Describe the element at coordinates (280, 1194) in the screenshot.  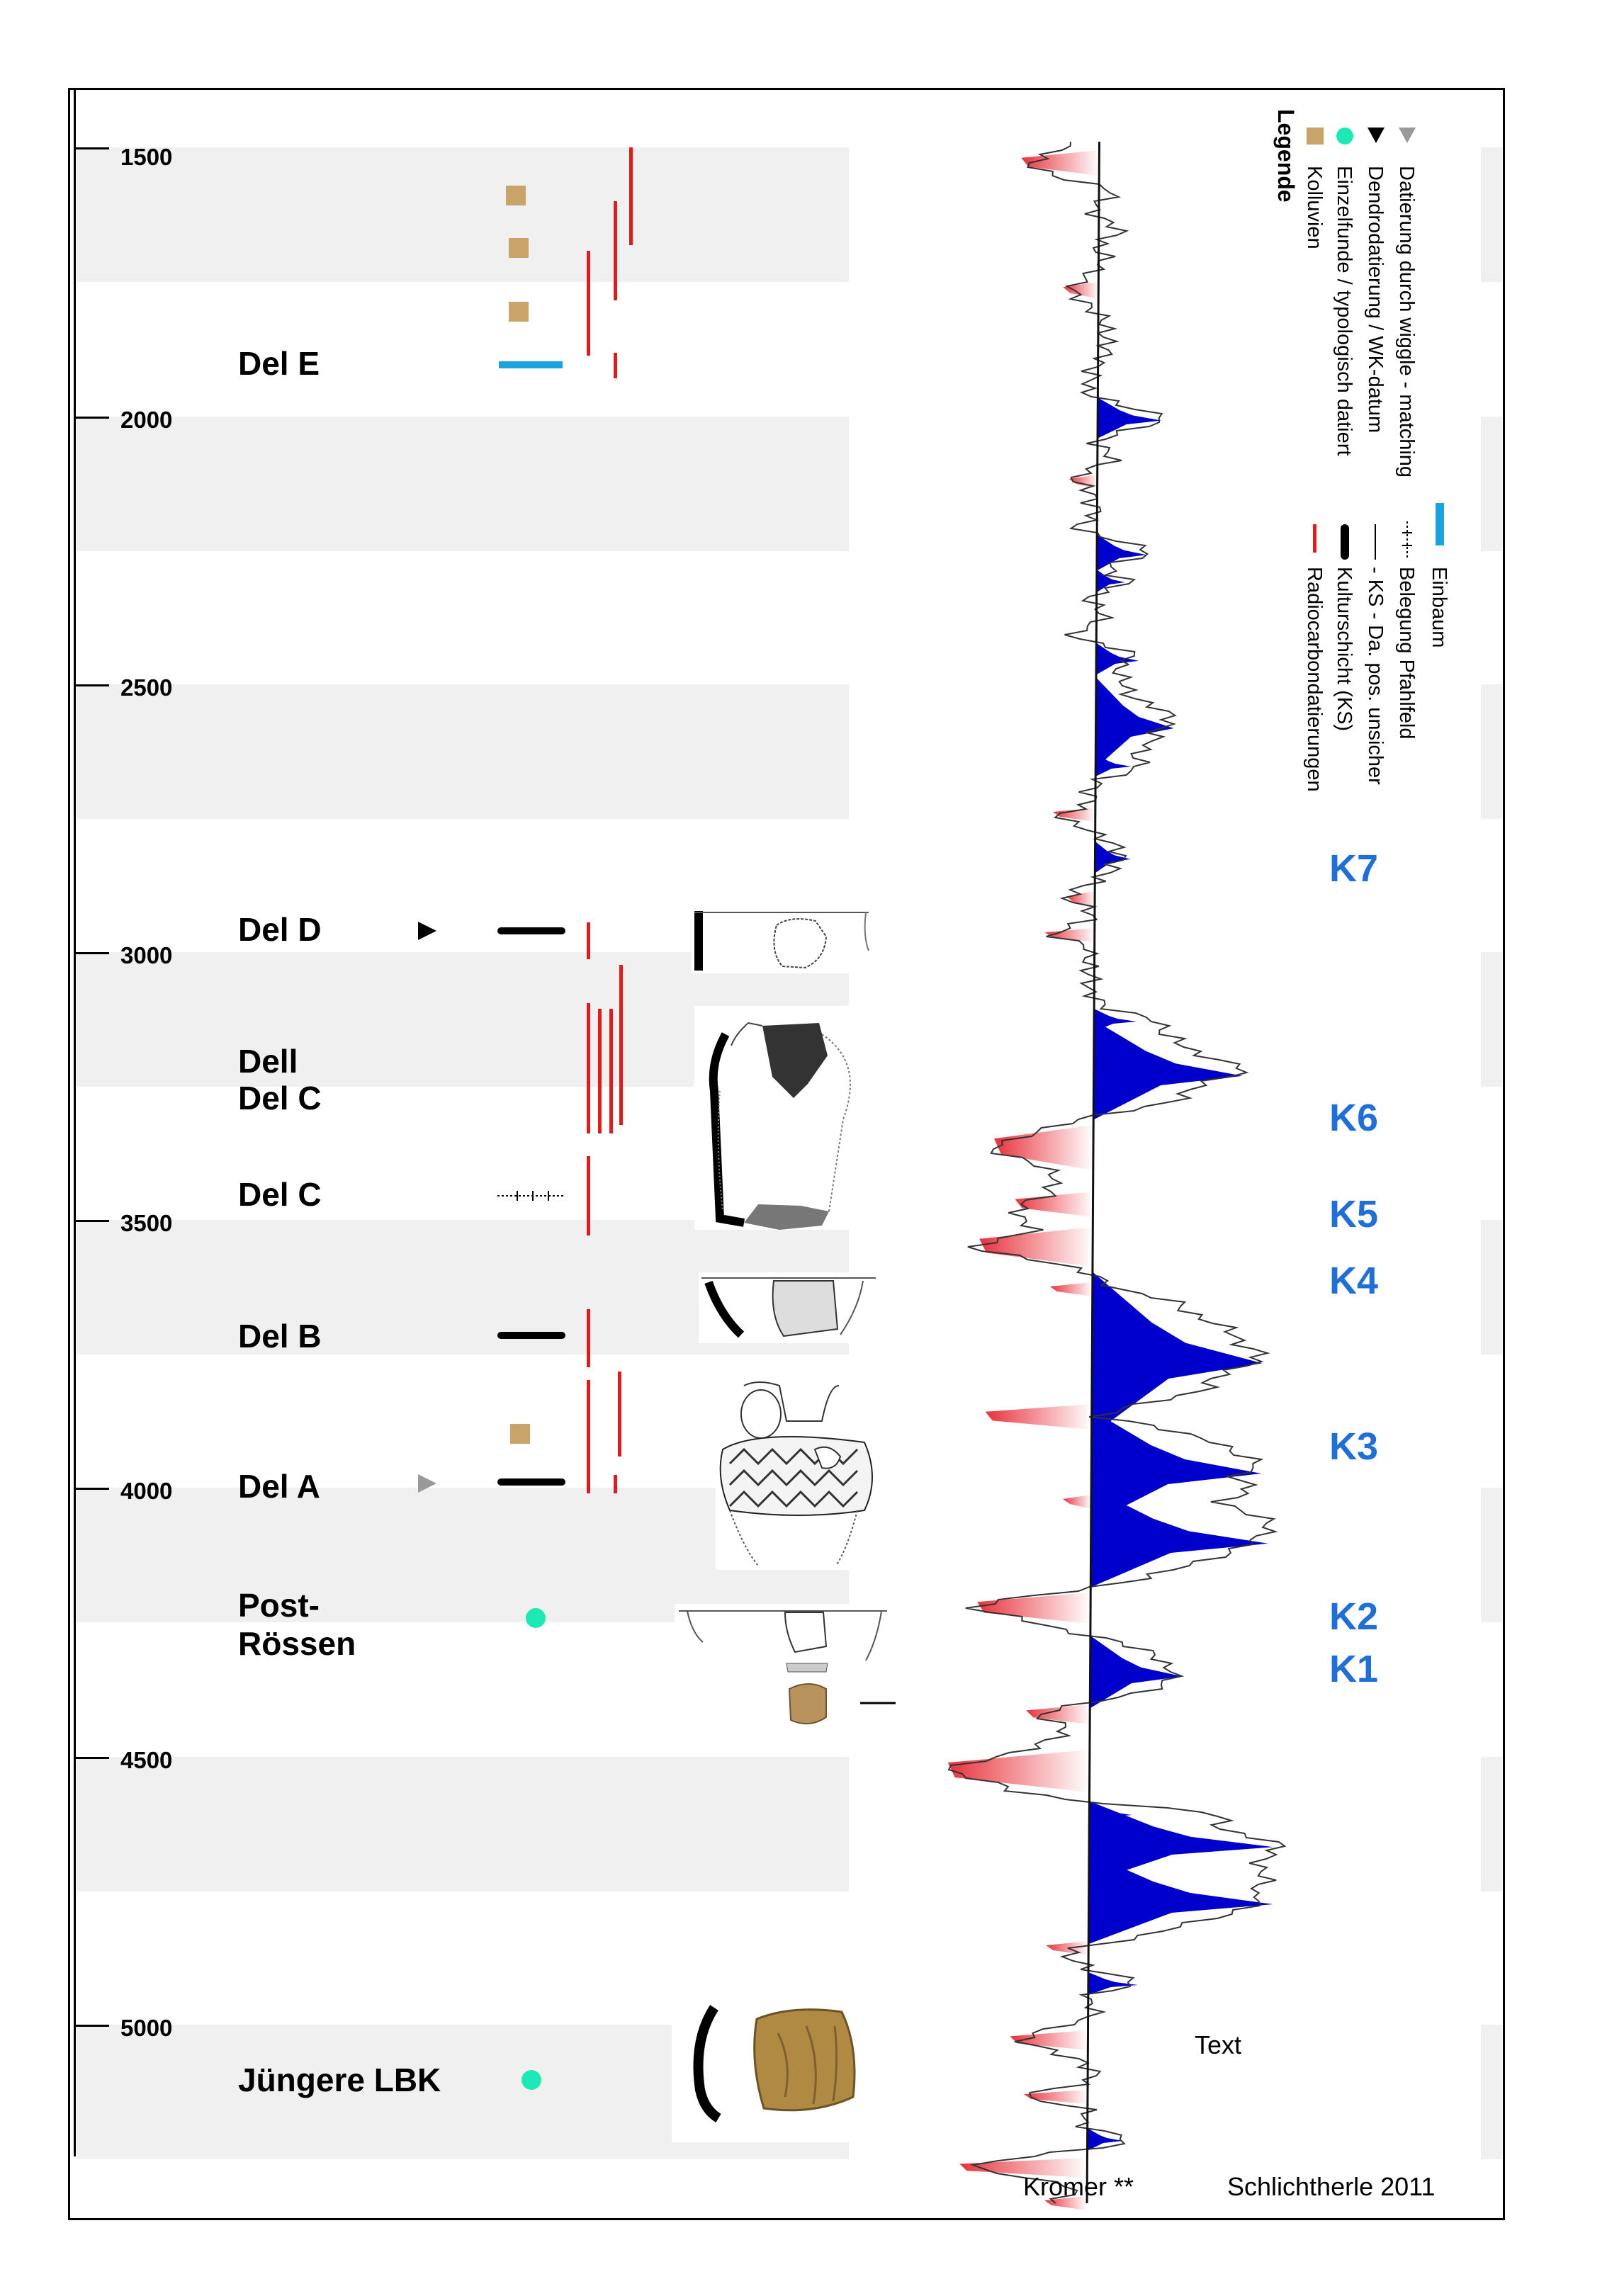
I see `phase-del-c: Del C` at that location.